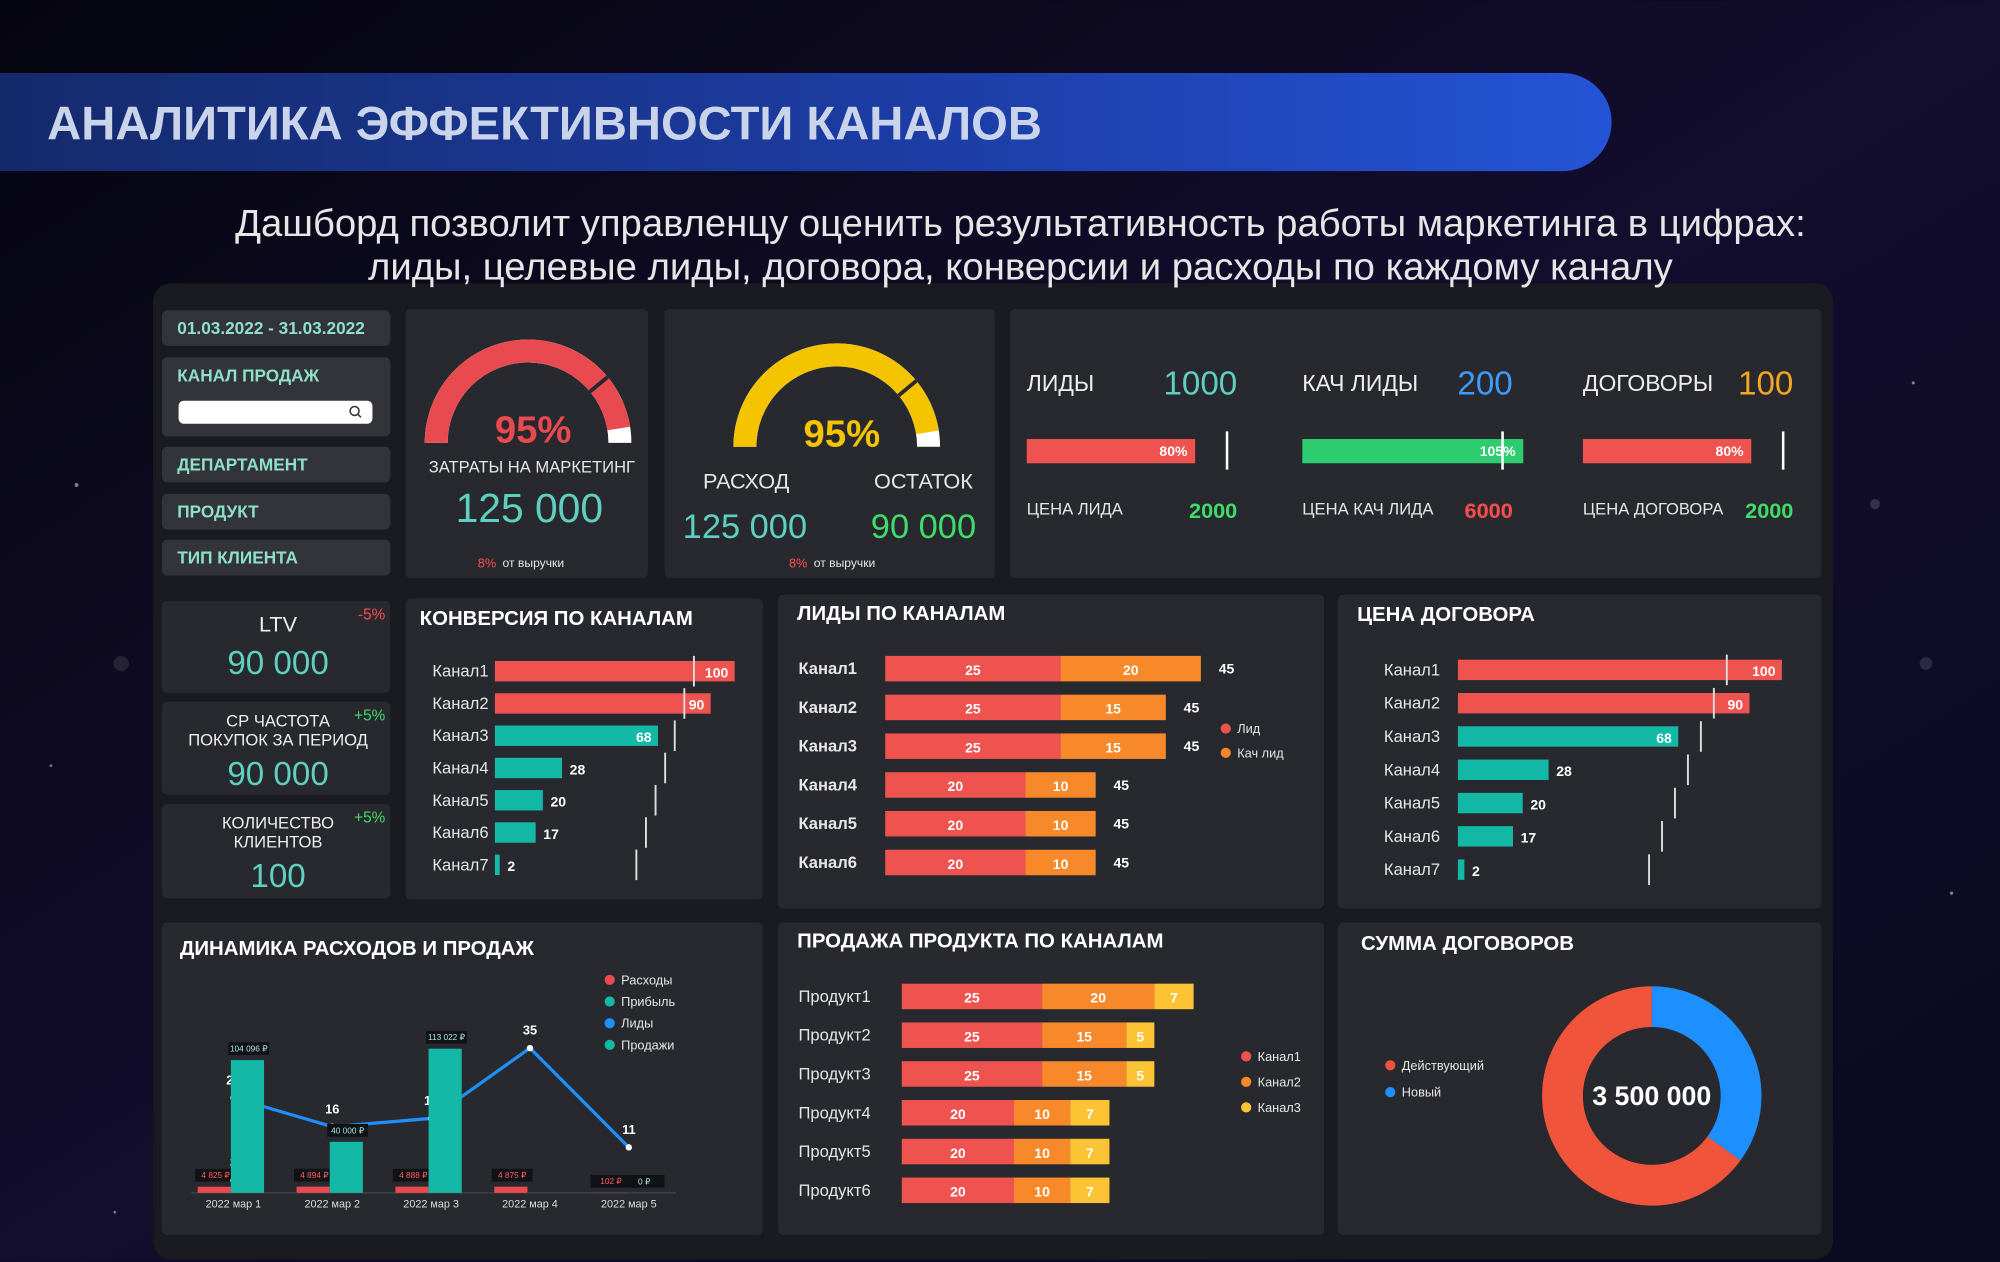  Describe the element at coordinates (1648, 383) in the screenshot. I see `kpi-label: ДОГОВОРЫ` at that location.